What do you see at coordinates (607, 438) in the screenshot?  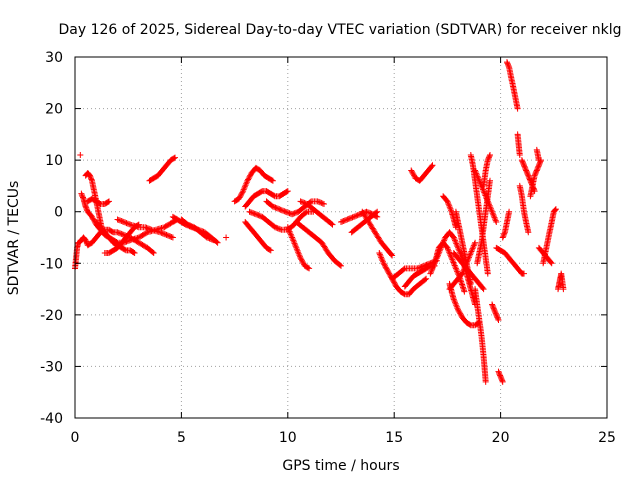 I see `x-tick-label: 25` at bounding box center [607, 438].